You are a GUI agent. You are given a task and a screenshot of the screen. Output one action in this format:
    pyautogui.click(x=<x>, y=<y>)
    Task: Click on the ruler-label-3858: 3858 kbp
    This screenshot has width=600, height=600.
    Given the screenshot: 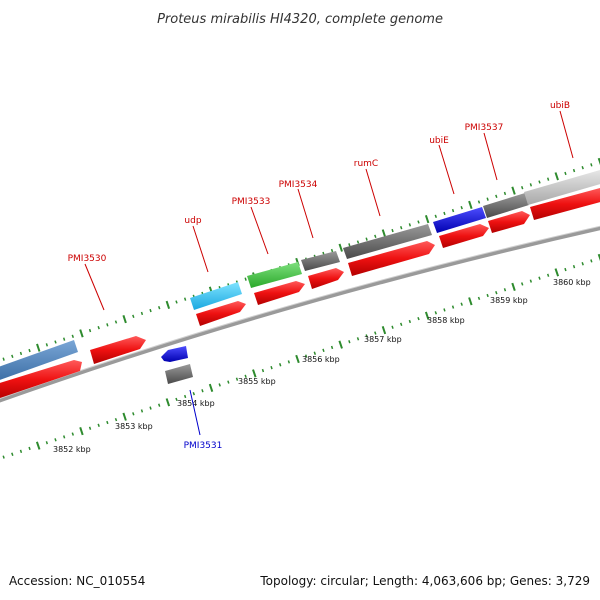 What is the action you would take?
    pyautogui.click(x=446, y=320)
    